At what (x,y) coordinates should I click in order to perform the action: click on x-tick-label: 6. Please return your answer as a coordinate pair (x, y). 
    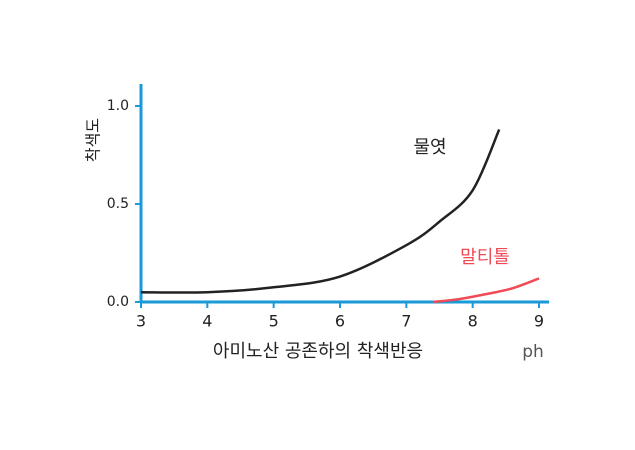
    Looking at the image, I should click on (340, 321).